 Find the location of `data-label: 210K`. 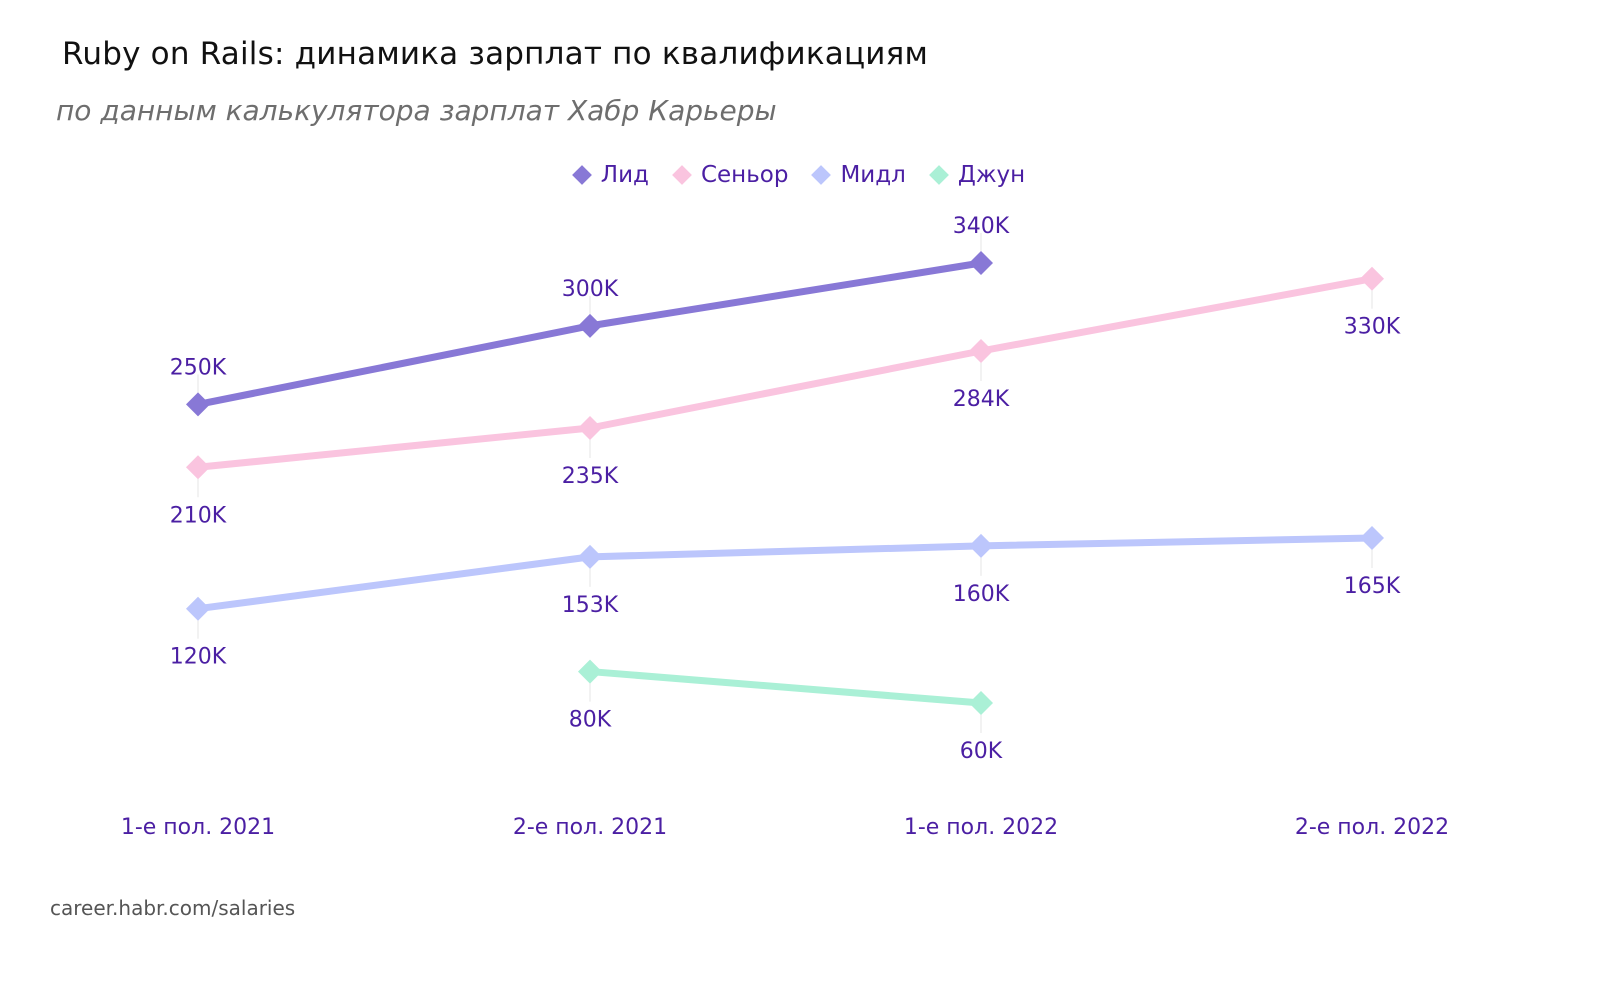

data-label: 210K is located at coordinates (198, 515).